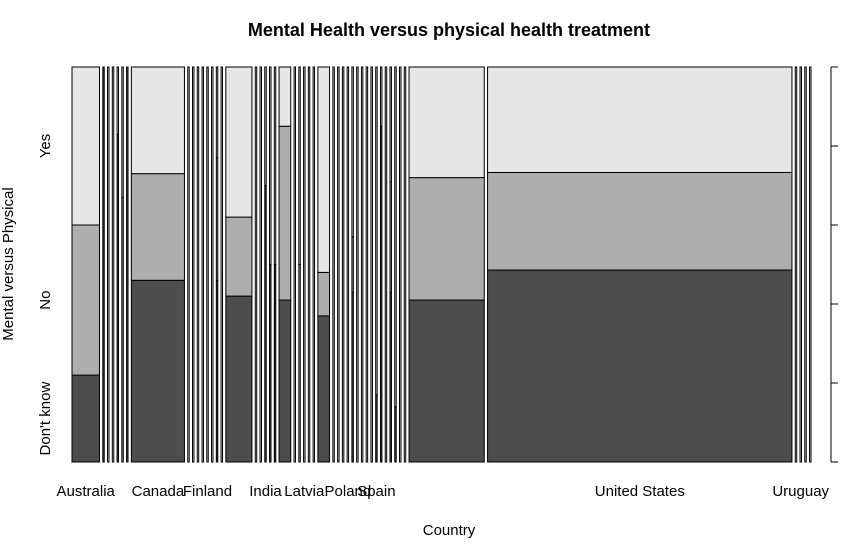 The height and width of the screenshot is (556, 853). Describe the element at coordinates (270, 363) in the screenshot. I see `tile-country-21-don-t-know` at that location.